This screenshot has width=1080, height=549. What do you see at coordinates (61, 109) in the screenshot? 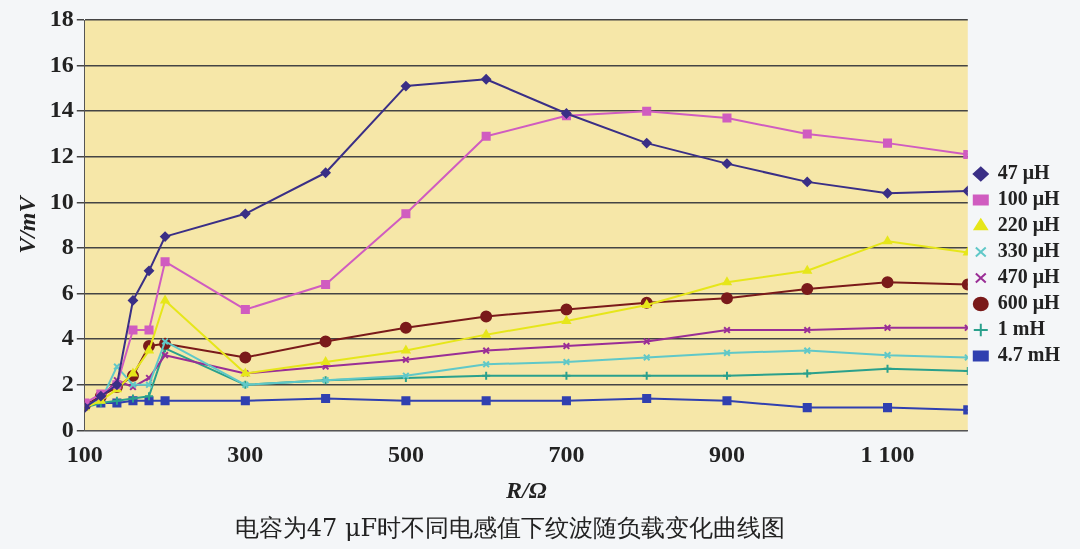
I see `y-tick-label: 14` at bounding box center [61, 109].